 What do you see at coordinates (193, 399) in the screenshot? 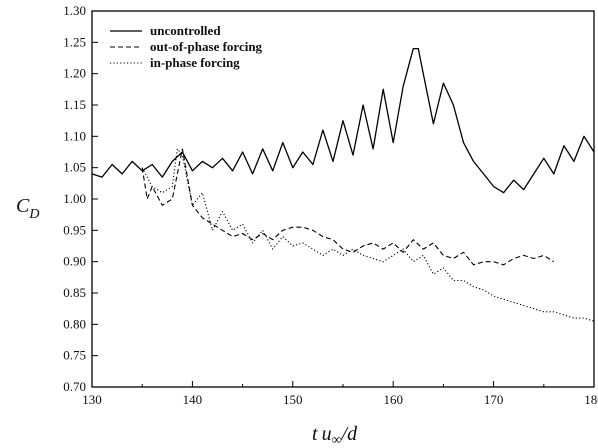
I see `x-tick-label: 140` at bounding box center [193, 399].